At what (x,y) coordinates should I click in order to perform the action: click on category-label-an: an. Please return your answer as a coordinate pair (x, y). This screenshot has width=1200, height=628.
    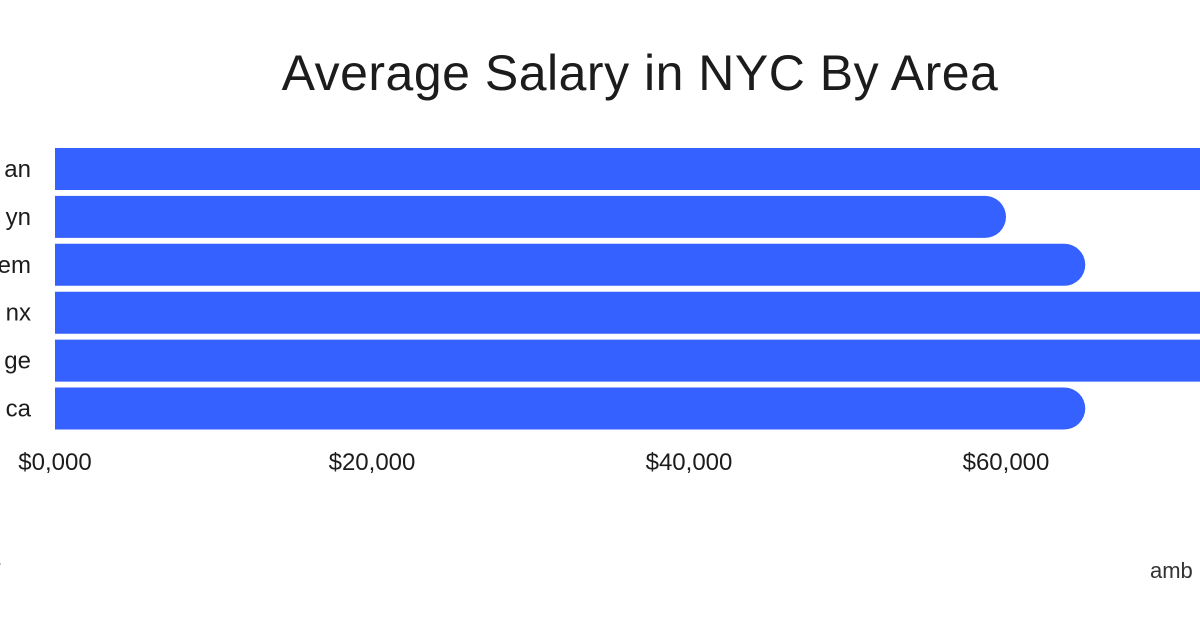
    Looking at the image, I should click on (17, 169).